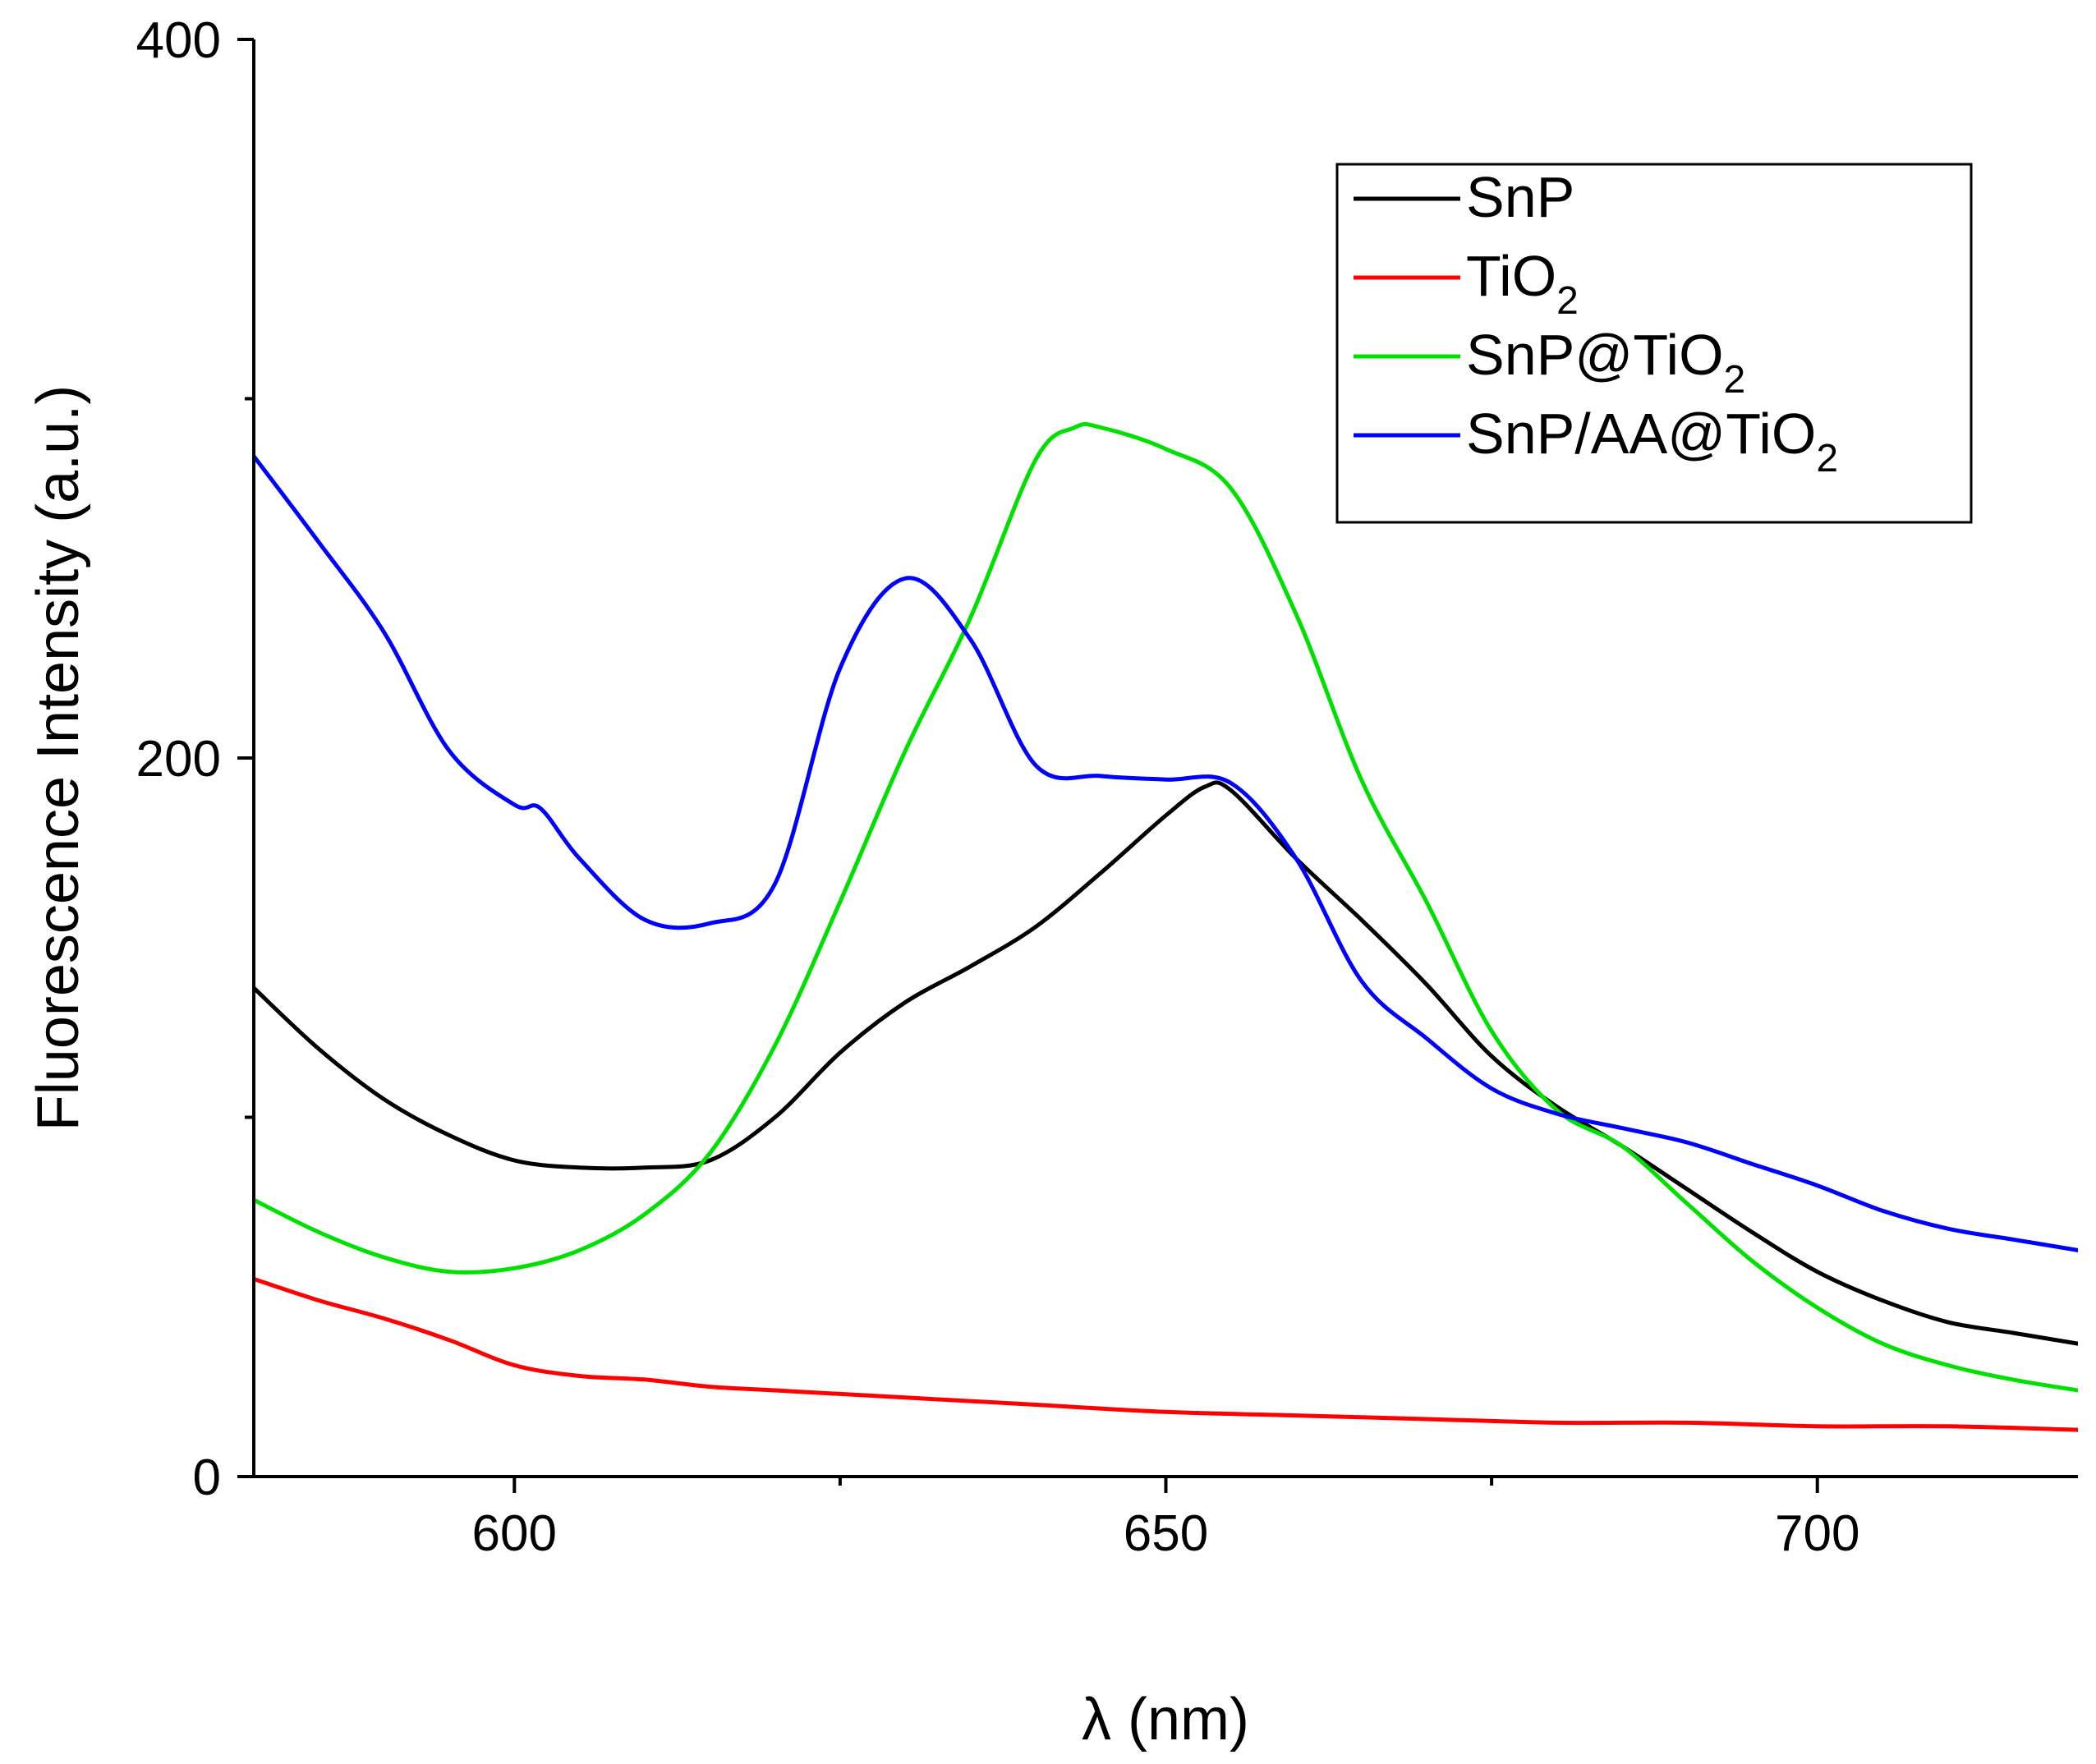  What do you see at coordinates (178, 759) in the screenshot?
I see `y-tick-label: 200` at bounding box center [178, 759].